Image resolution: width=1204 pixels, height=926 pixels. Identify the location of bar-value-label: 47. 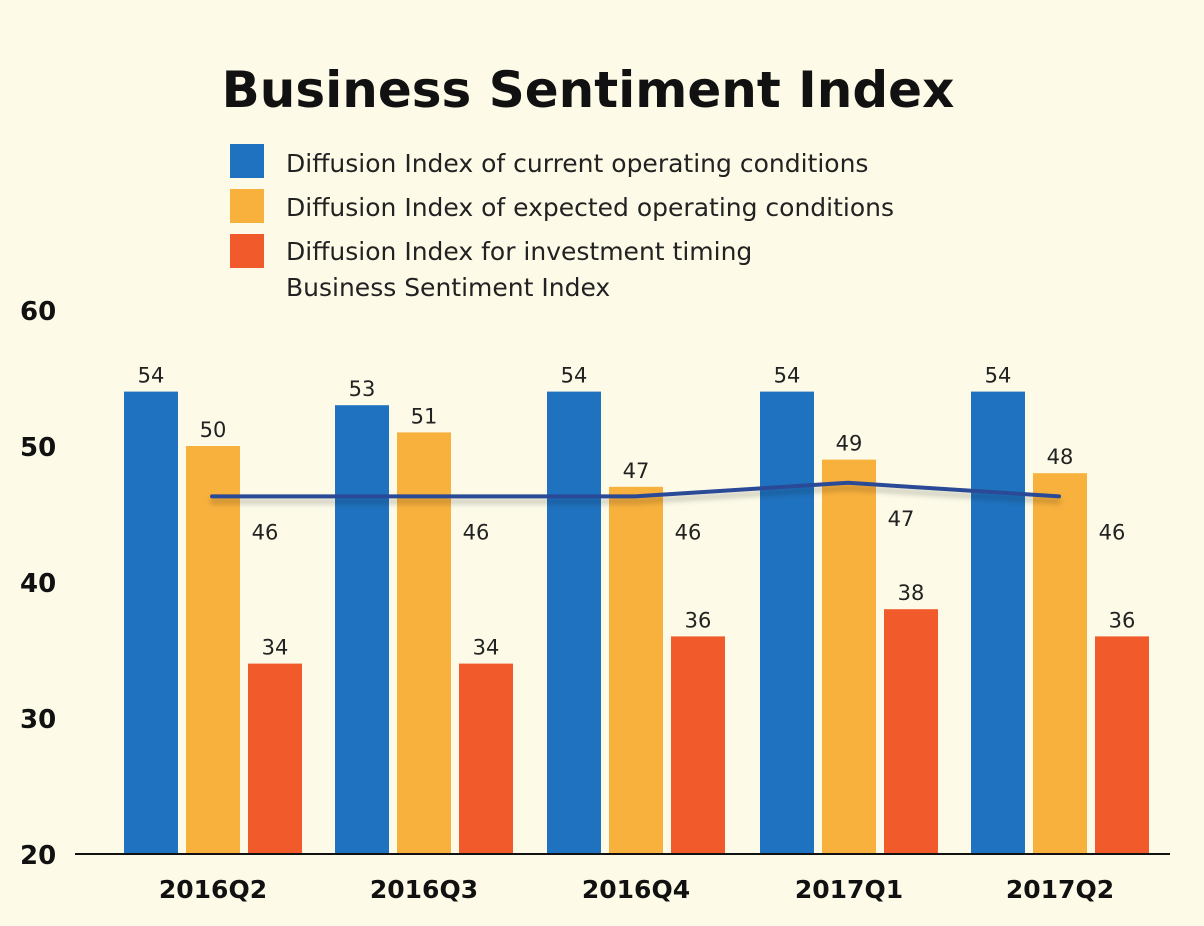
(636, 471).